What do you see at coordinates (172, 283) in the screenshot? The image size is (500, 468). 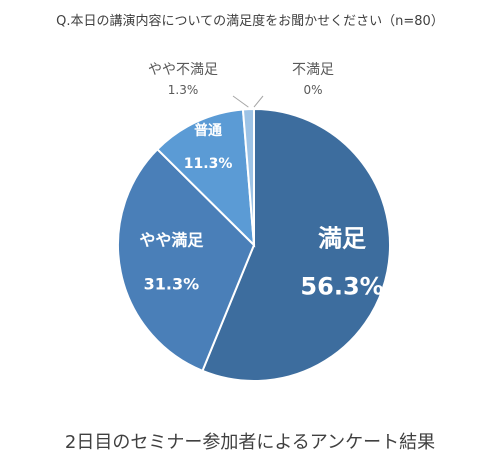 I see `slice-value-2: 31.3%` at bounding box center [172, 283].